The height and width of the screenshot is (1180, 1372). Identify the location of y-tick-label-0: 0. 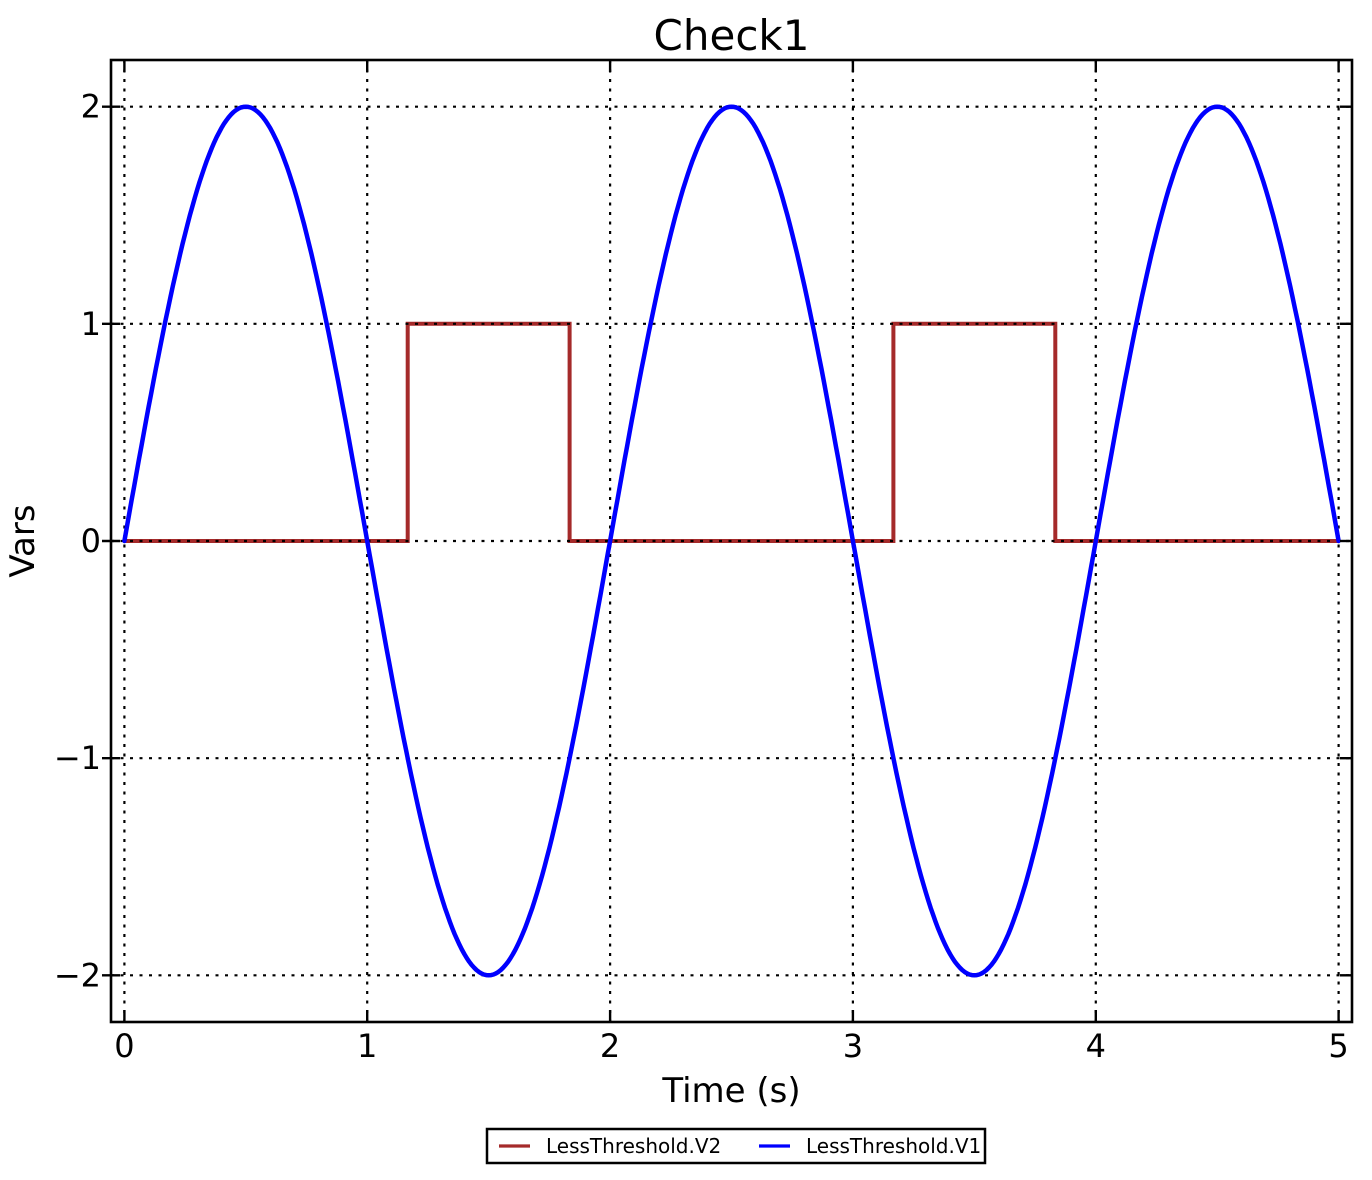
(91, 541).